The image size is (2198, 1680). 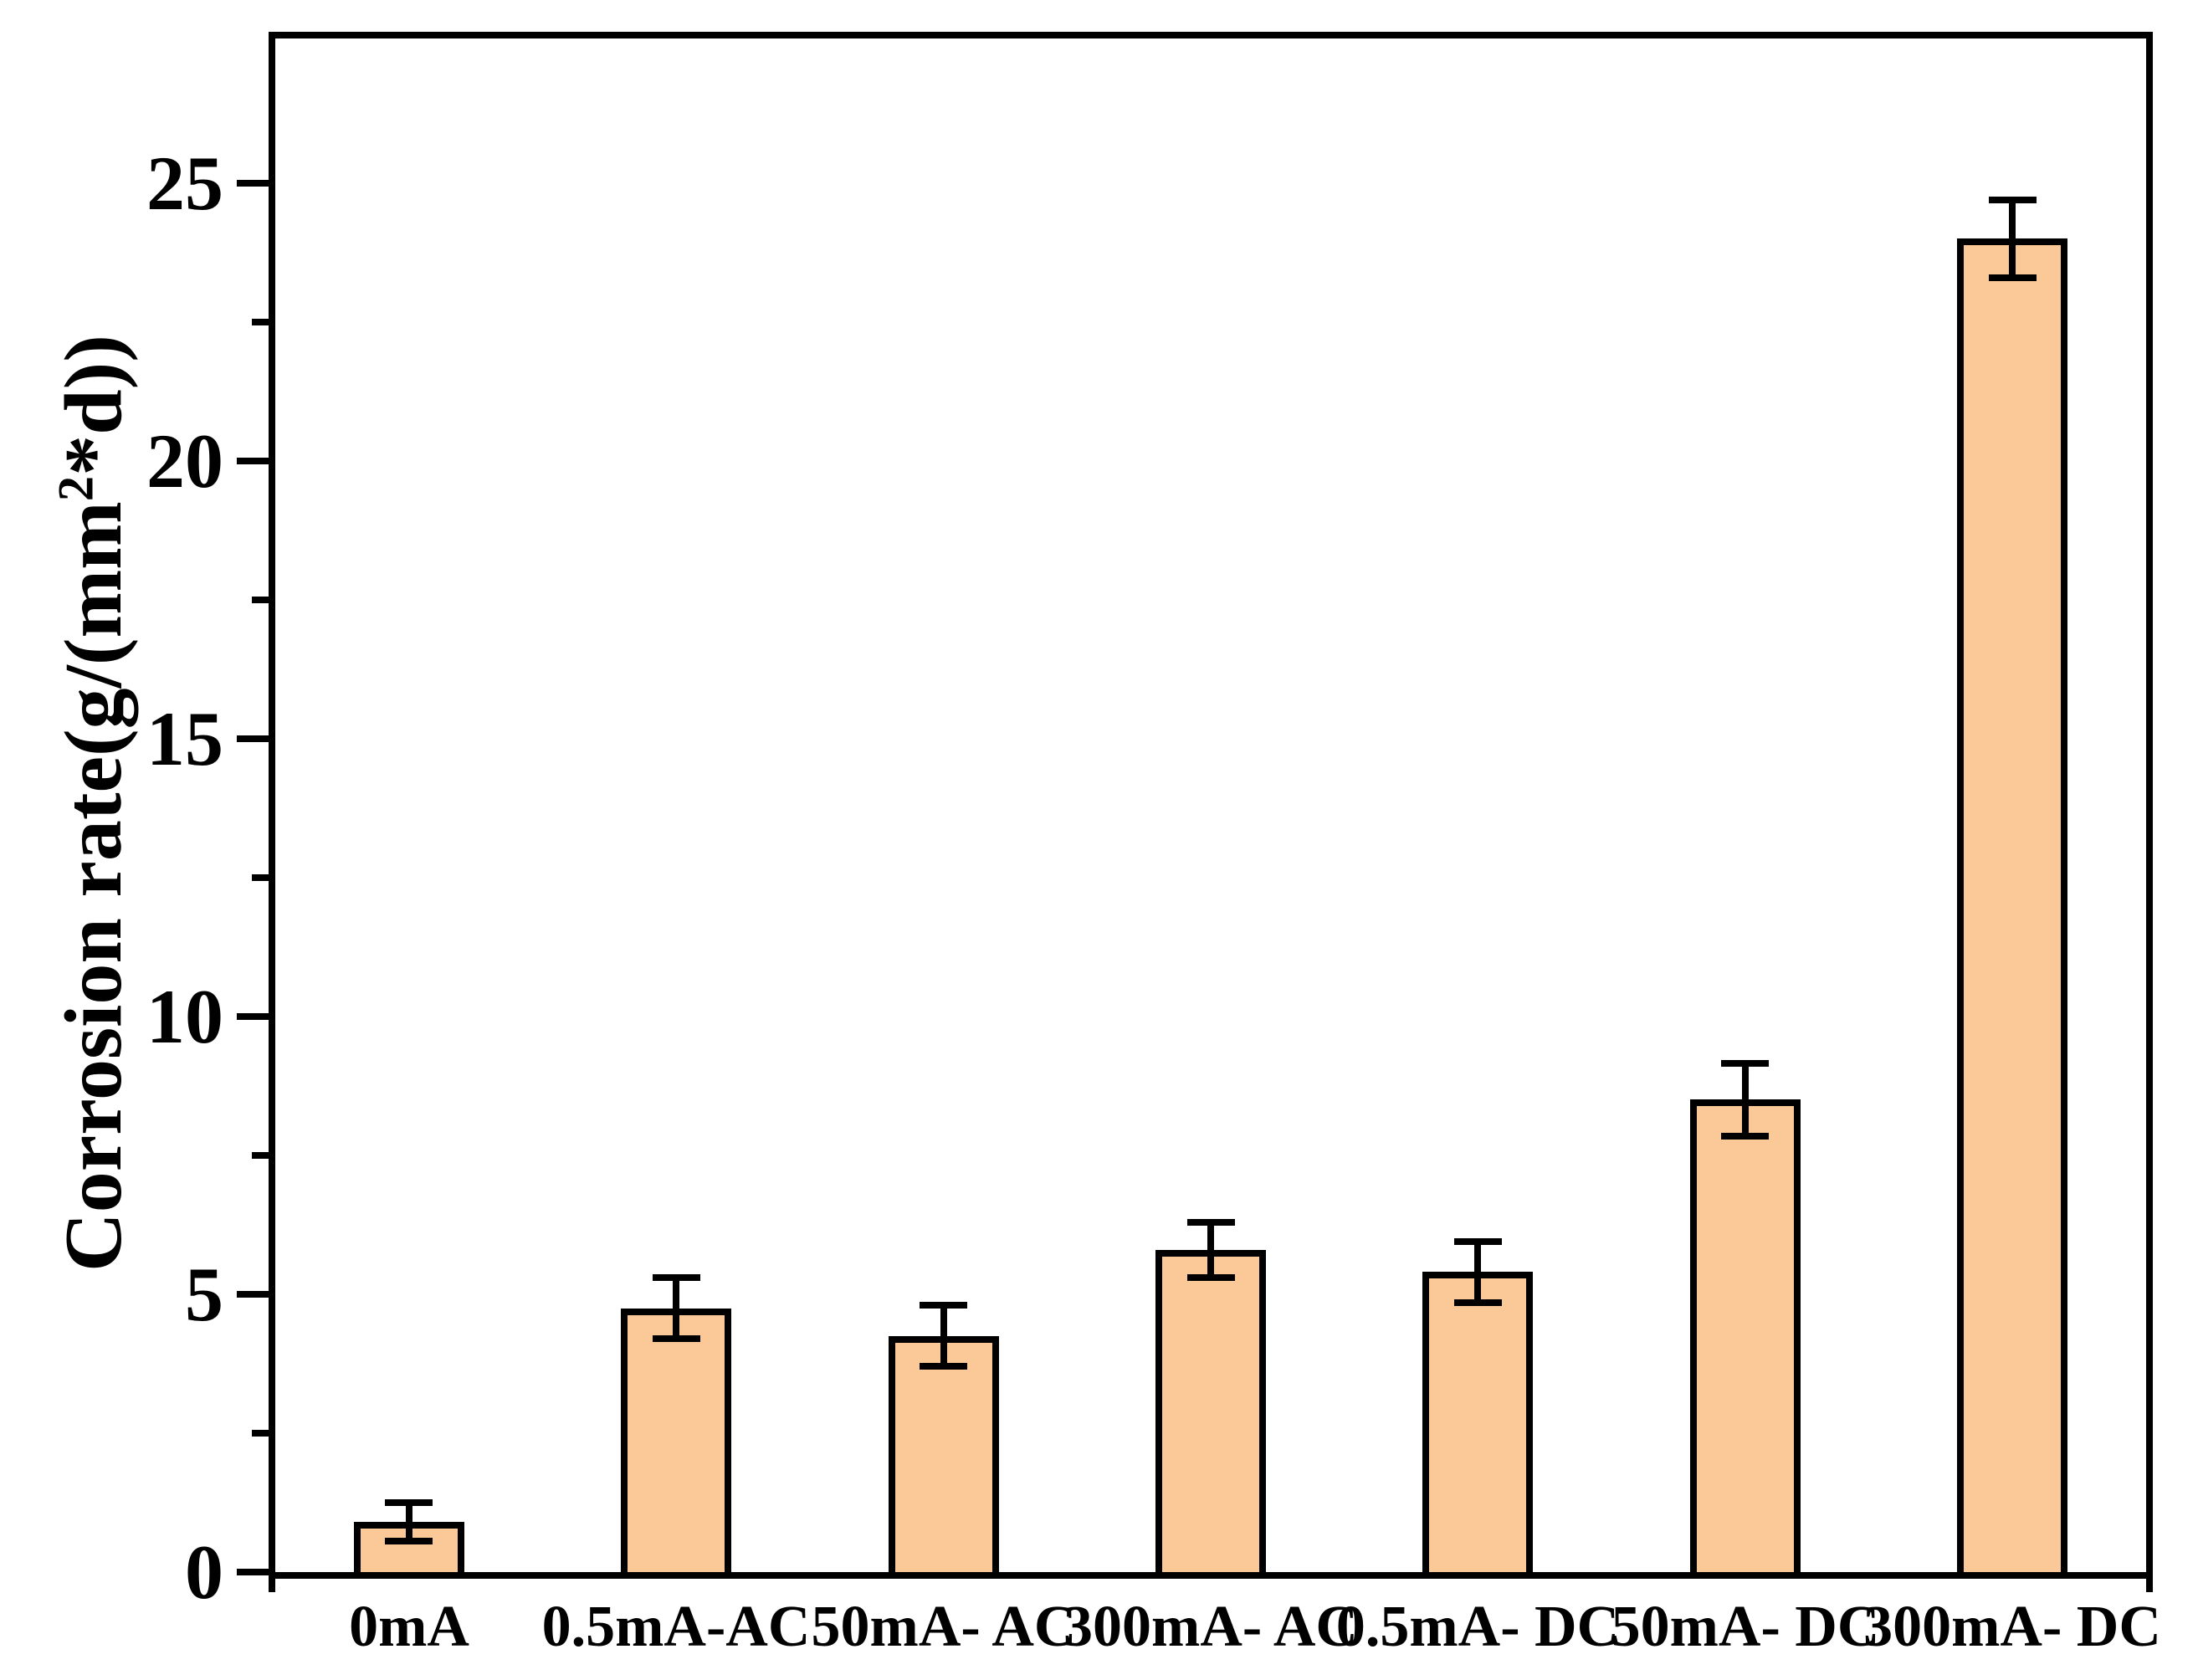 What do you see at coordinates (184, 738) in the screenshot?
I see `y-tick-label: 15` at bounding box center [184, 738].